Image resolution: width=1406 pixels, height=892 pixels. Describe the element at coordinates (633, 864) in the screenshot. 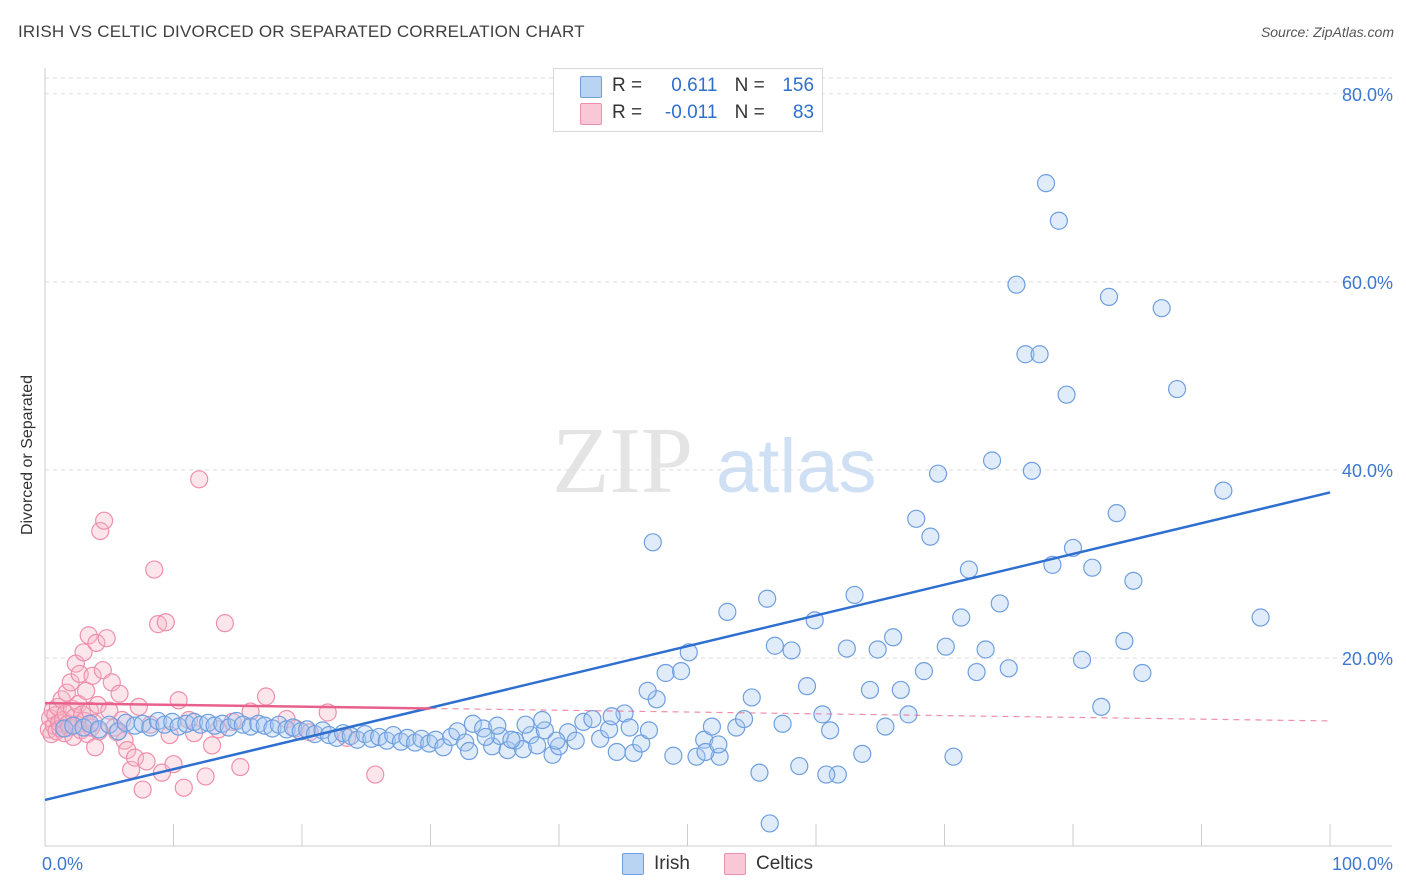

I see `bottom-irish-swatch` at that location.